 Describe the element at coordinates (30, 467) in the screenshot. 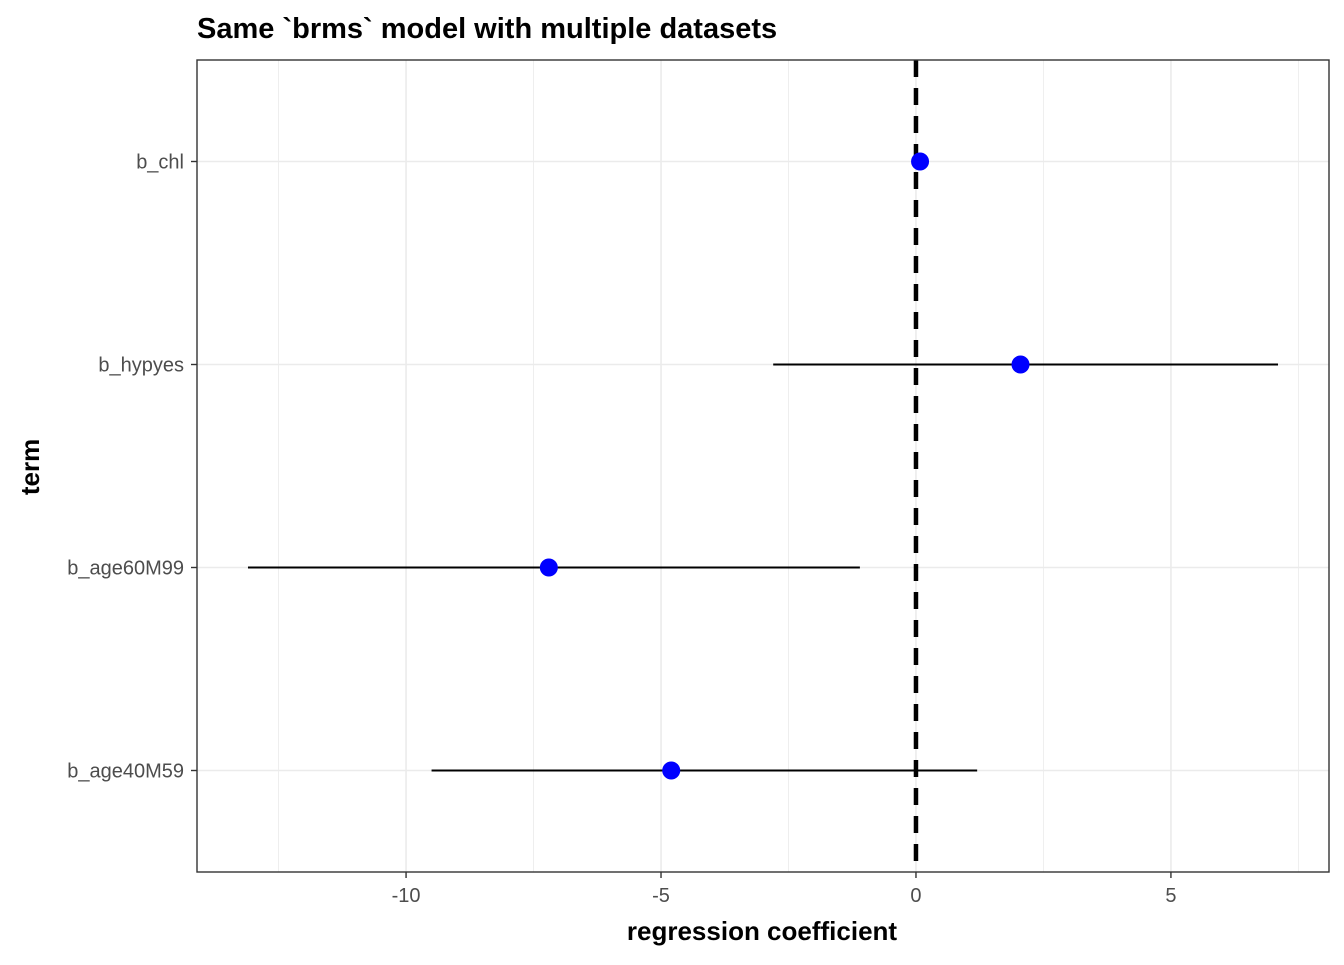

I see `y-axis-title: term` at that location.